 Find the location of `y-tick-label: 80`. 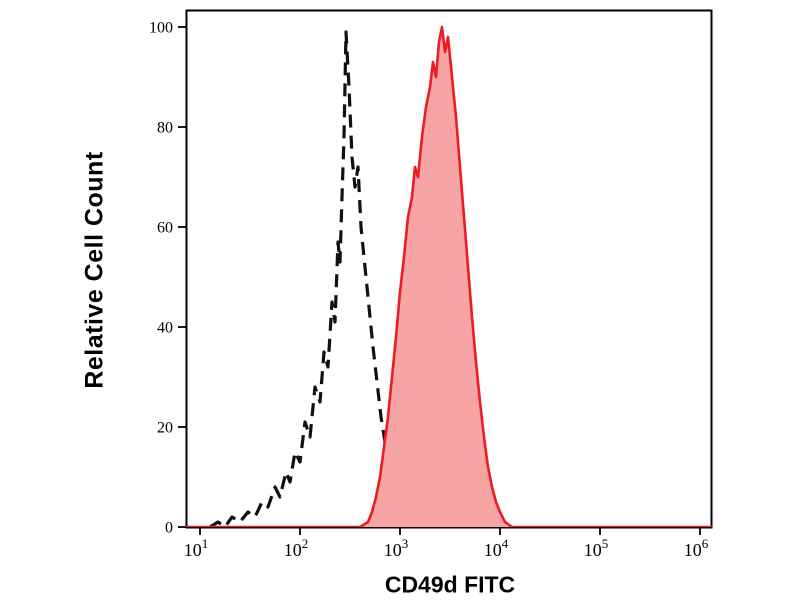

y-tick-label: 80 is located at coordinates (165, 128).